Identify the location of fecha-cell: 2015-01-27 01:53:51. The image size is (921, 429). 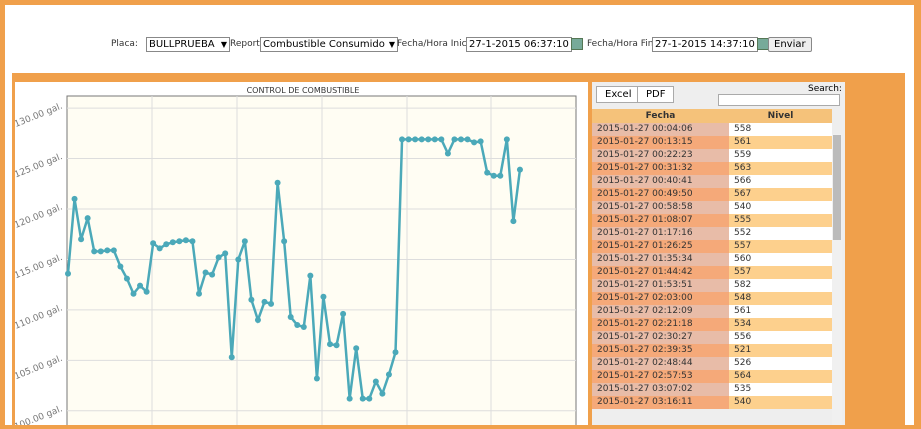
(660, 285).